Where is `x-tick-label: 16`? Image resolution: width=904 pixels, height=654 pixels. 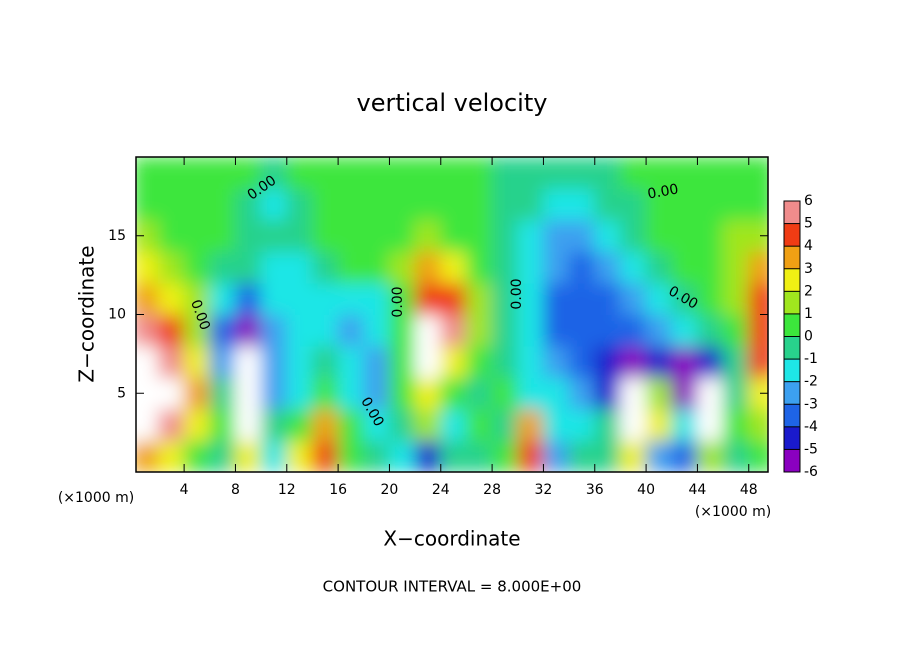
x-tick-label: 16 is located at coordinates (338, 490).